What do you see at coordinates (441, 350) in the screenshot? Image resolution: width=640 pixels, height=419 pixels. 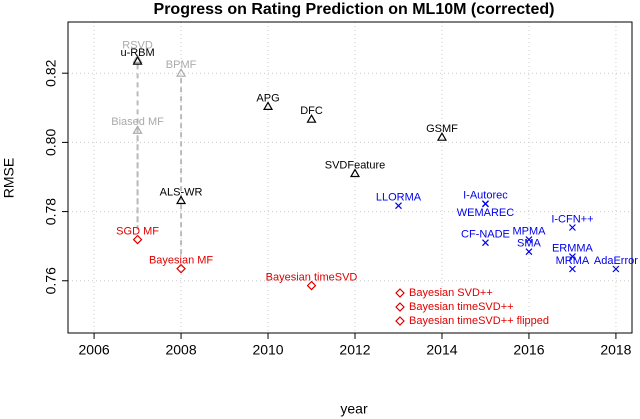 I see `x-tick-label: 2014` at bounding box center [441, 350].